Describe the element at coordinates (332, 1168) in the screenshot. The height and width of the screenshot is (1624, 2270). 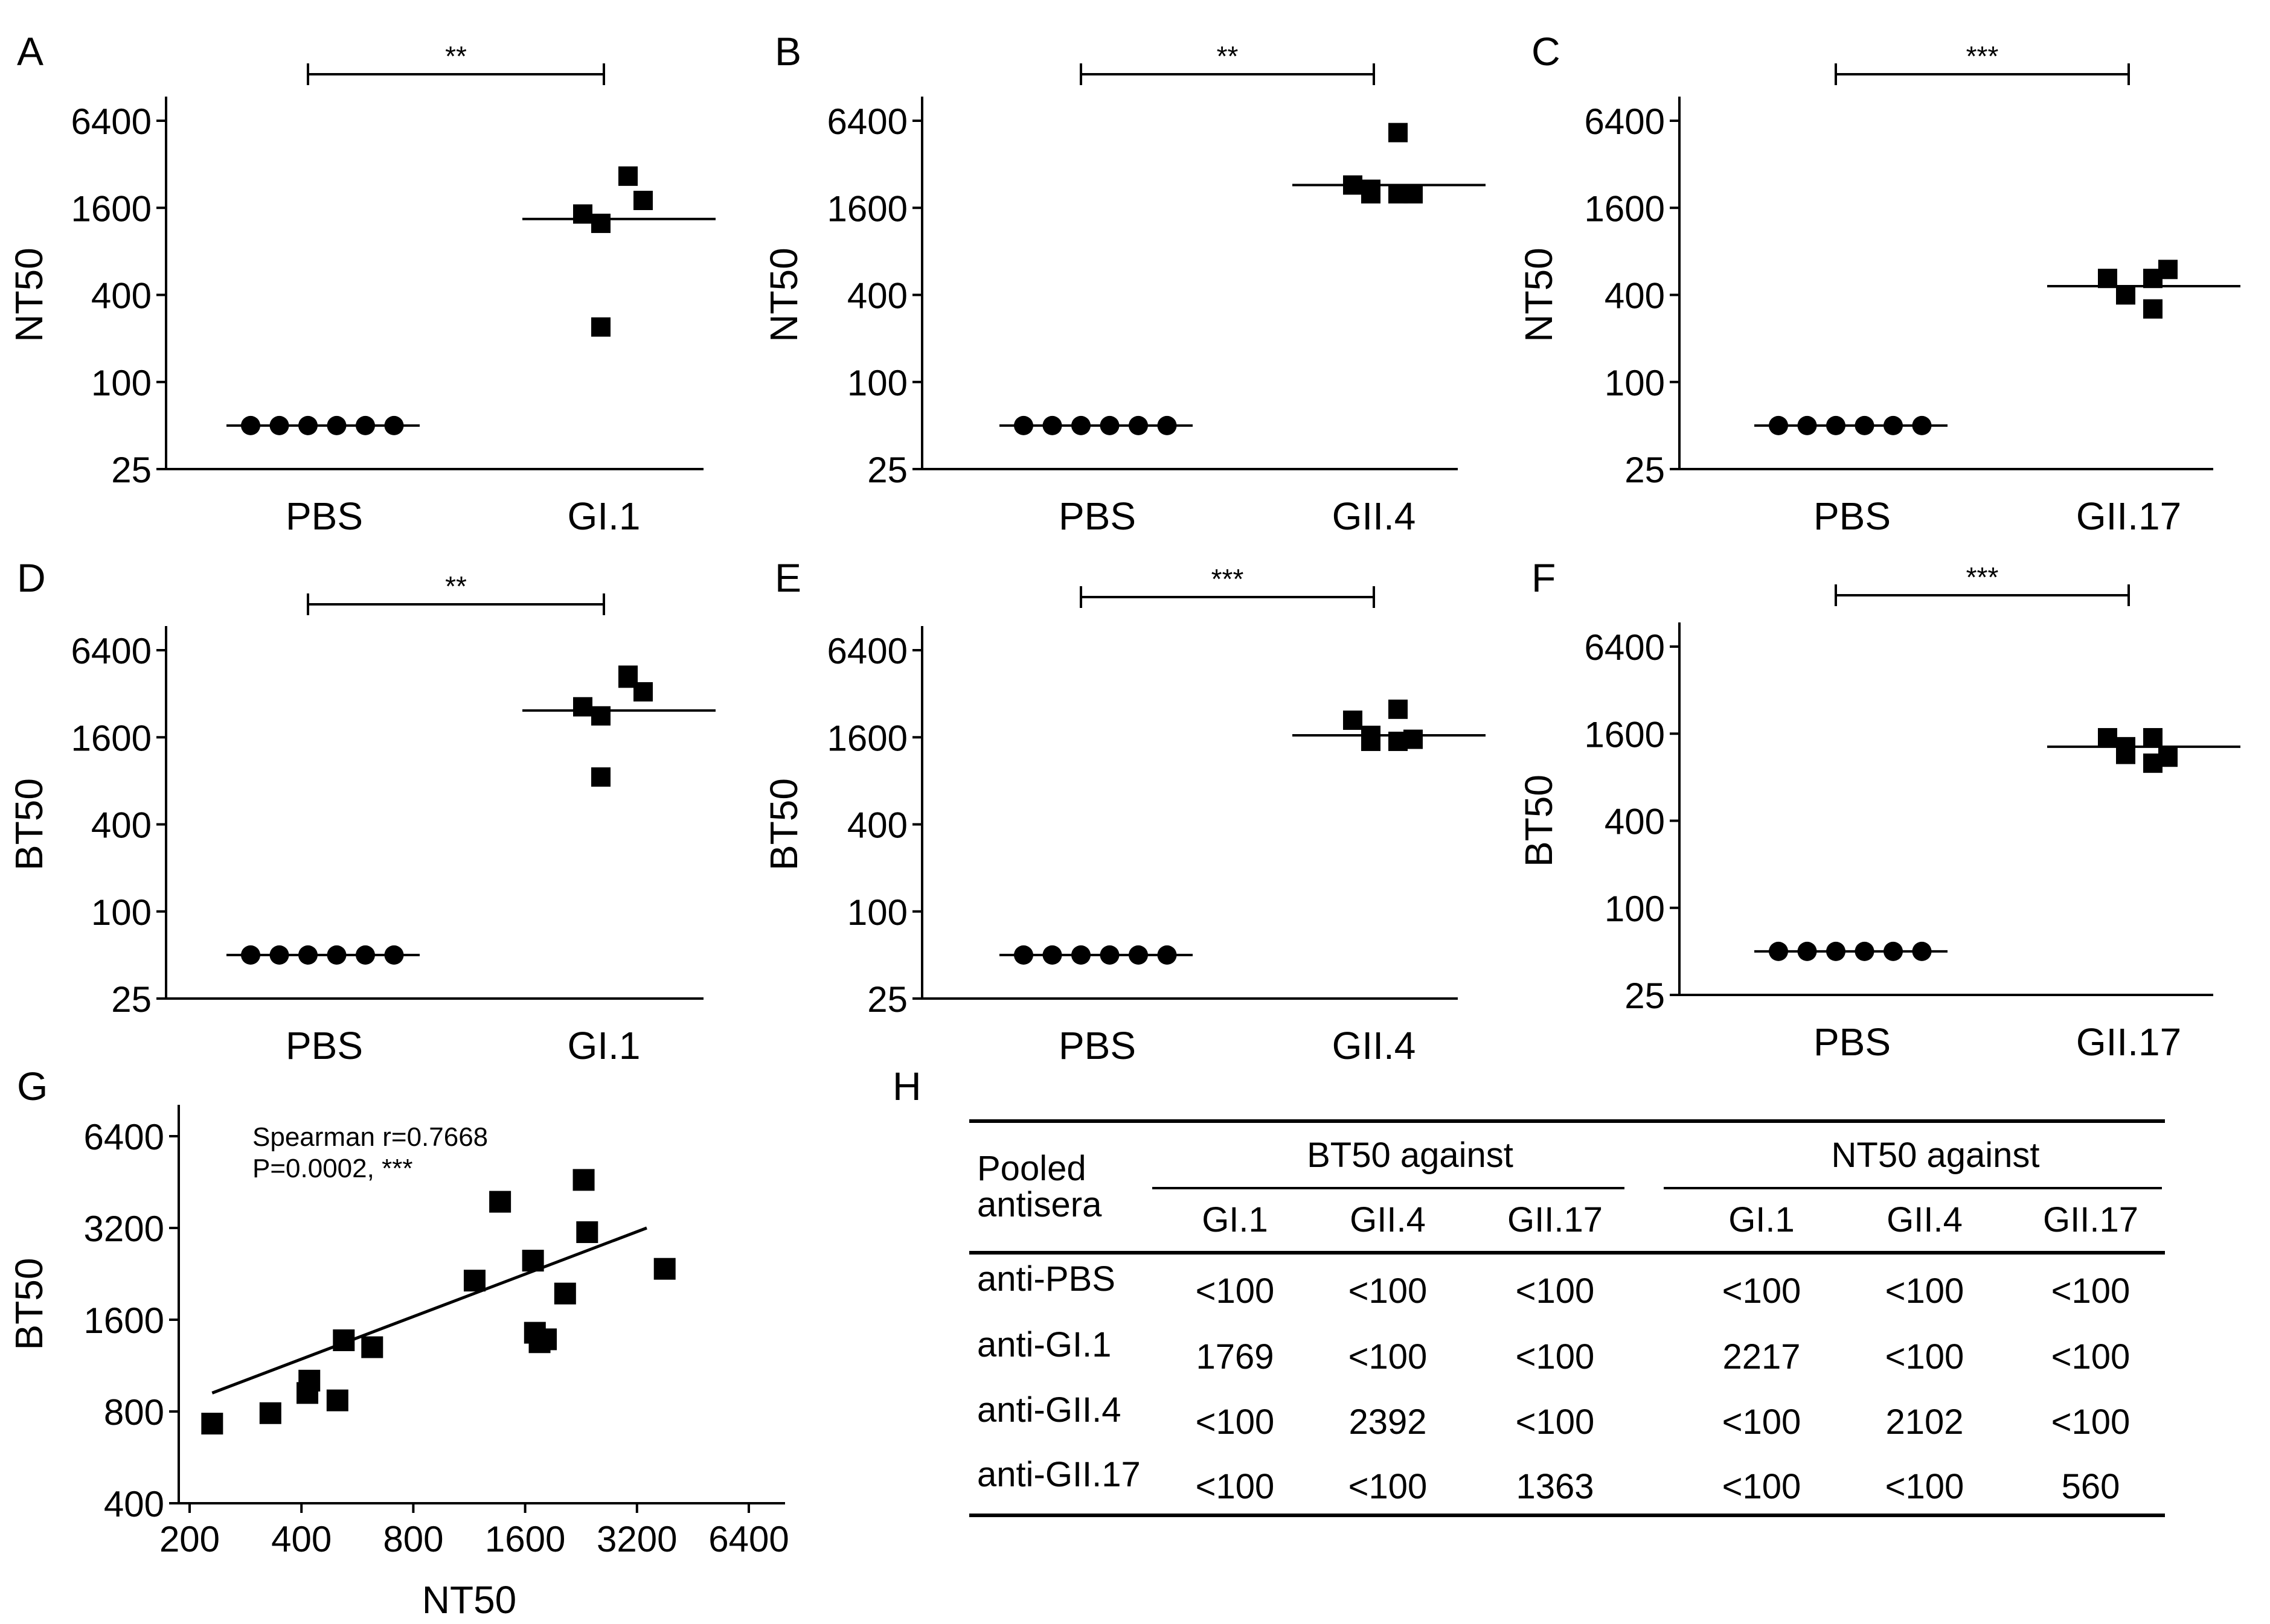
I see `annotation-line: P=0.0002, ***` at that location.